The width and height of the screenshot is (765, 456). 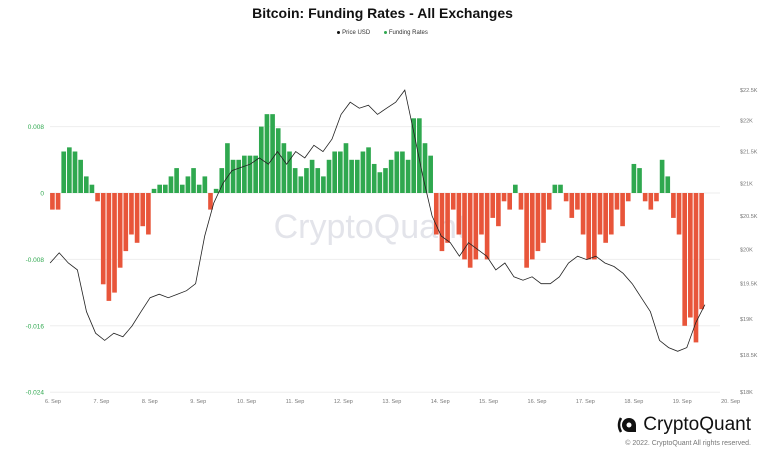 I want to click on right-tick-label: $20.5K, so click(x=749, y=217).